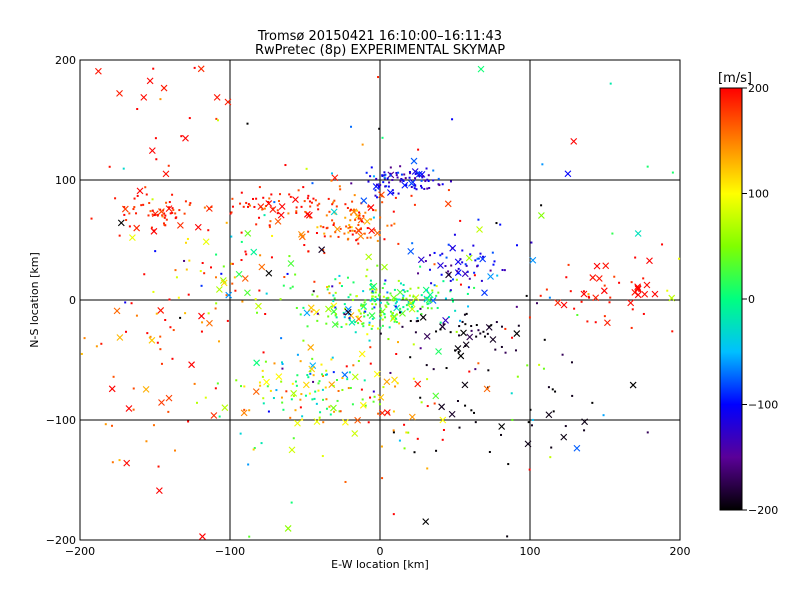 The width and height of the screenshot is (800, 600). Describe the element at coordinates (380, 551) in the screenshot. I see `x-tick-label: 0` at that location.